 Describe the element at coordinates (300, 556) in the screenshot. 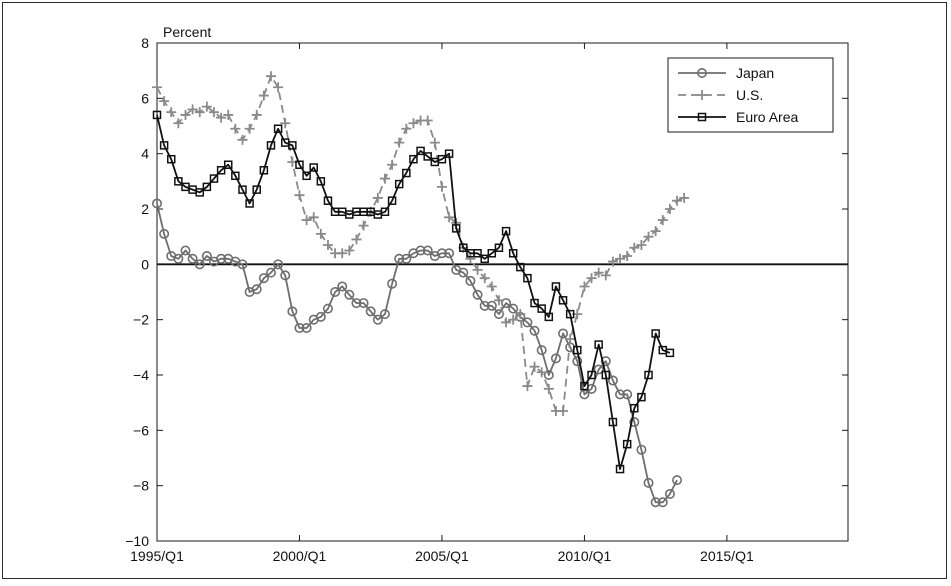

I see `x-tick-label: 2000/Q1` at that location.